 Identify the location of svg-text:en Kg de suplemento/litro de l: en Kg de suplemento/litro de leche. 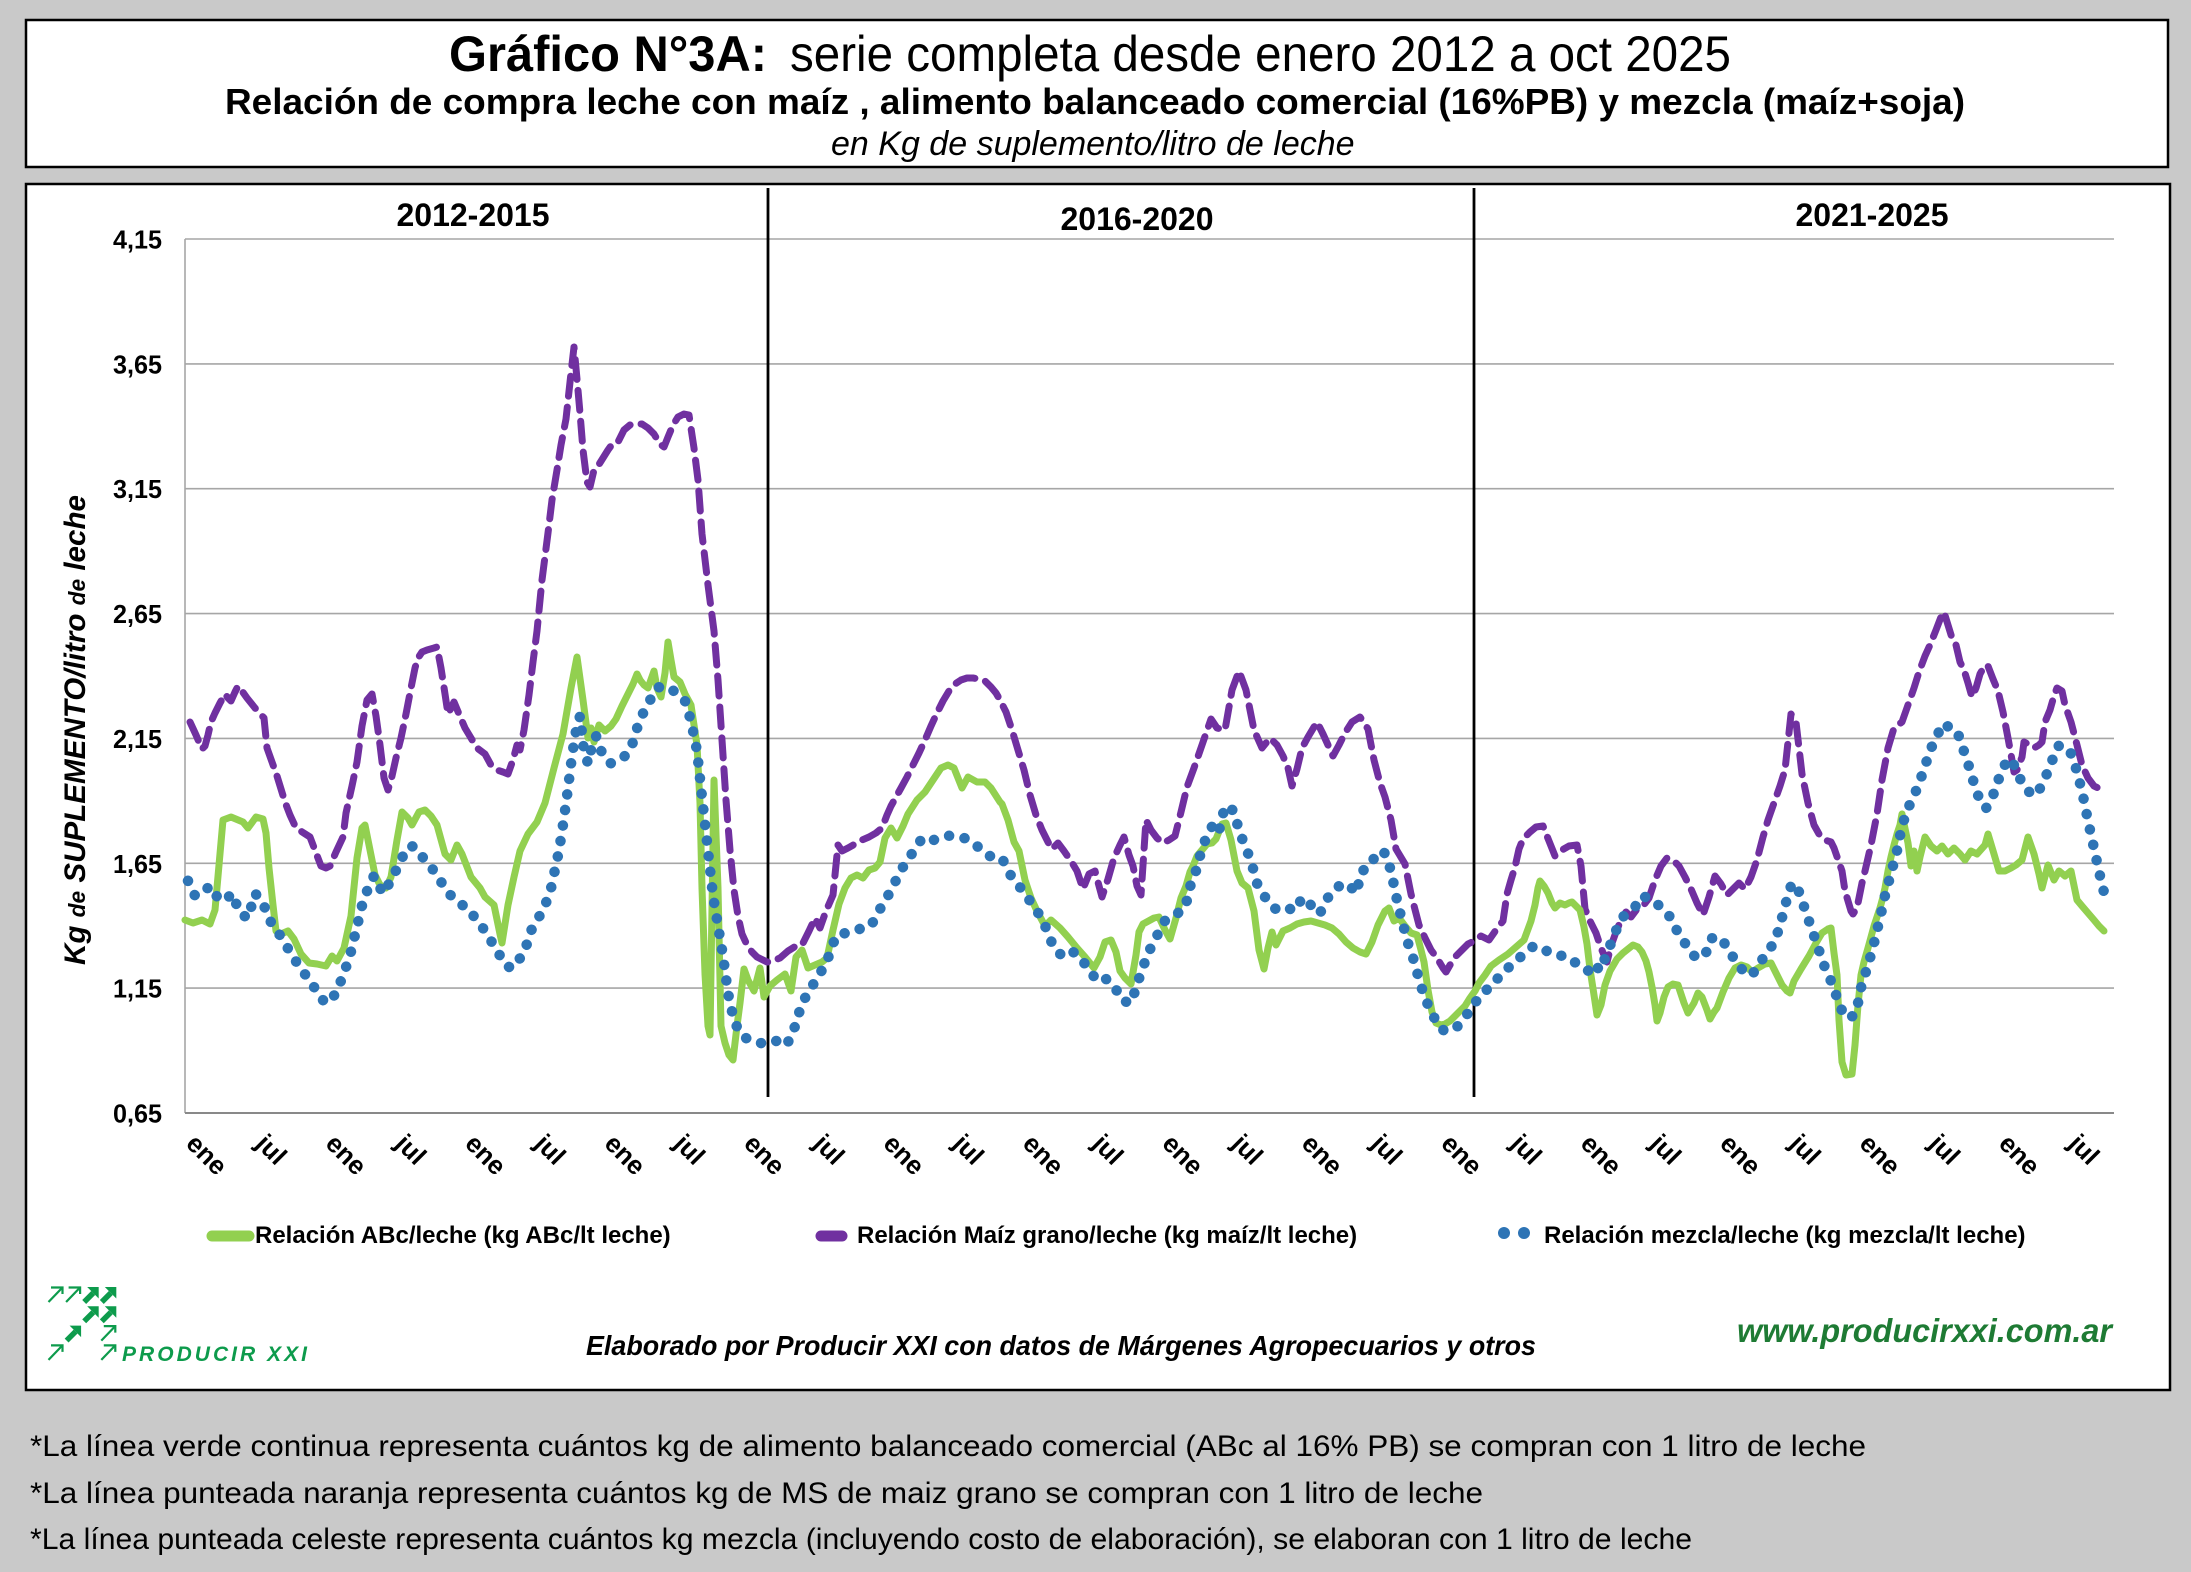
(1093, 144).